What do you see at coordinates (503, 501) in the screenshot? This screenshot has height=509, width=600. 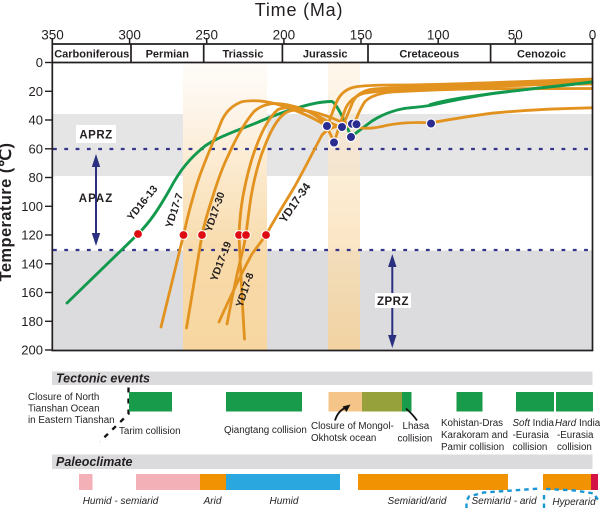 I see `svg-text: Semiarid - arid` at bounding box center [503, 501].